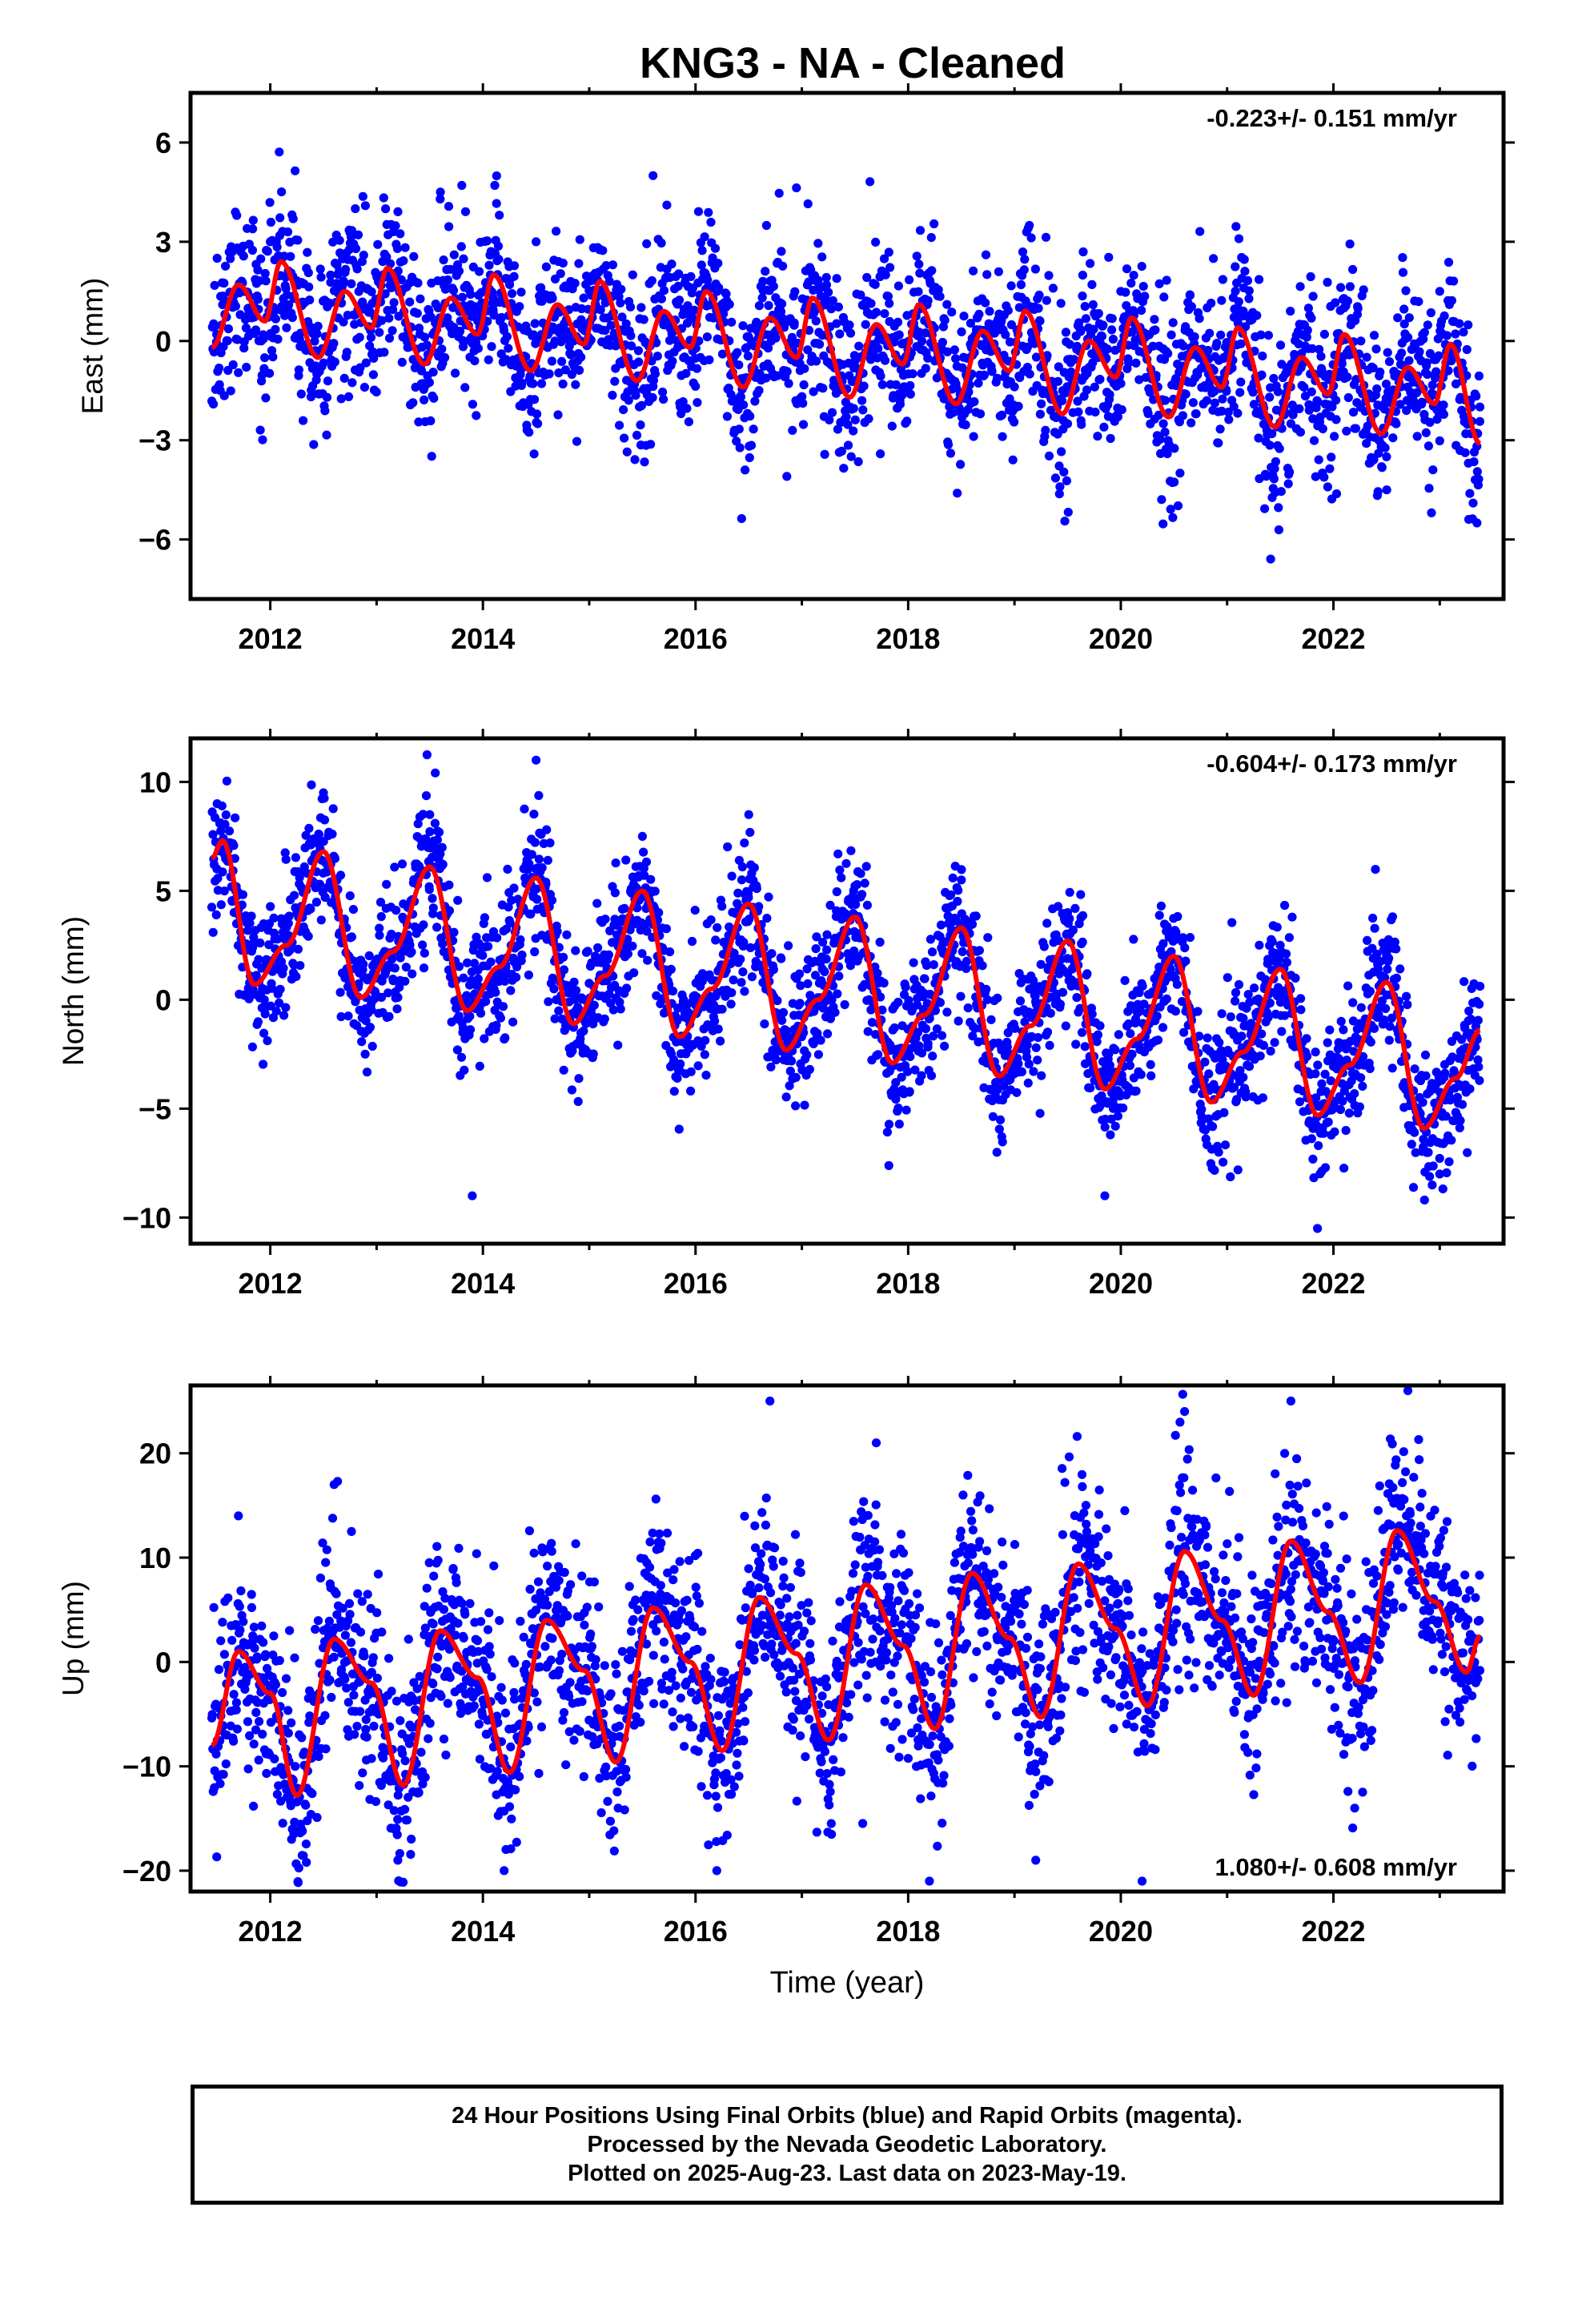  I want to click on x-tick-label: 2022, so click(1333, 638).